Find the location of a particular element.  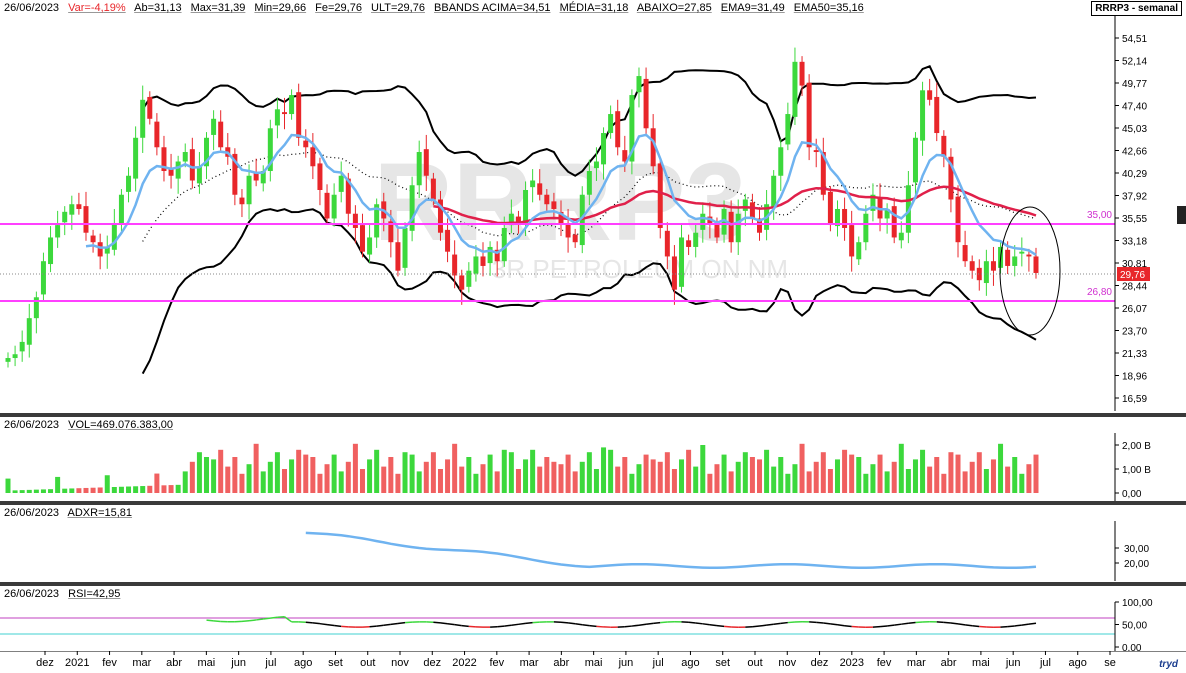

volume-axis-label: 1,00 B is located at coordinates (1136, 470).